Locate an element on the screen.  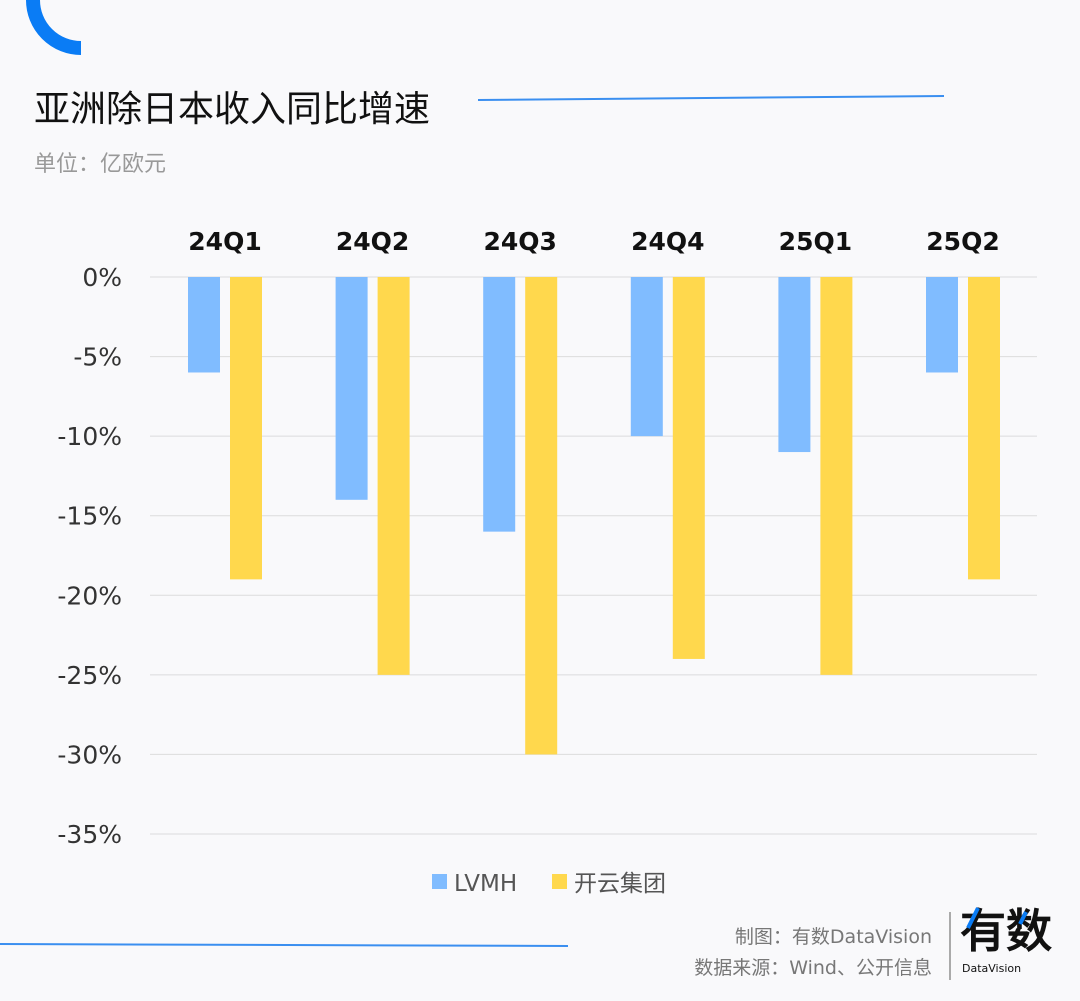
y-tick-label: -15% is located at coordinates (89, 516).